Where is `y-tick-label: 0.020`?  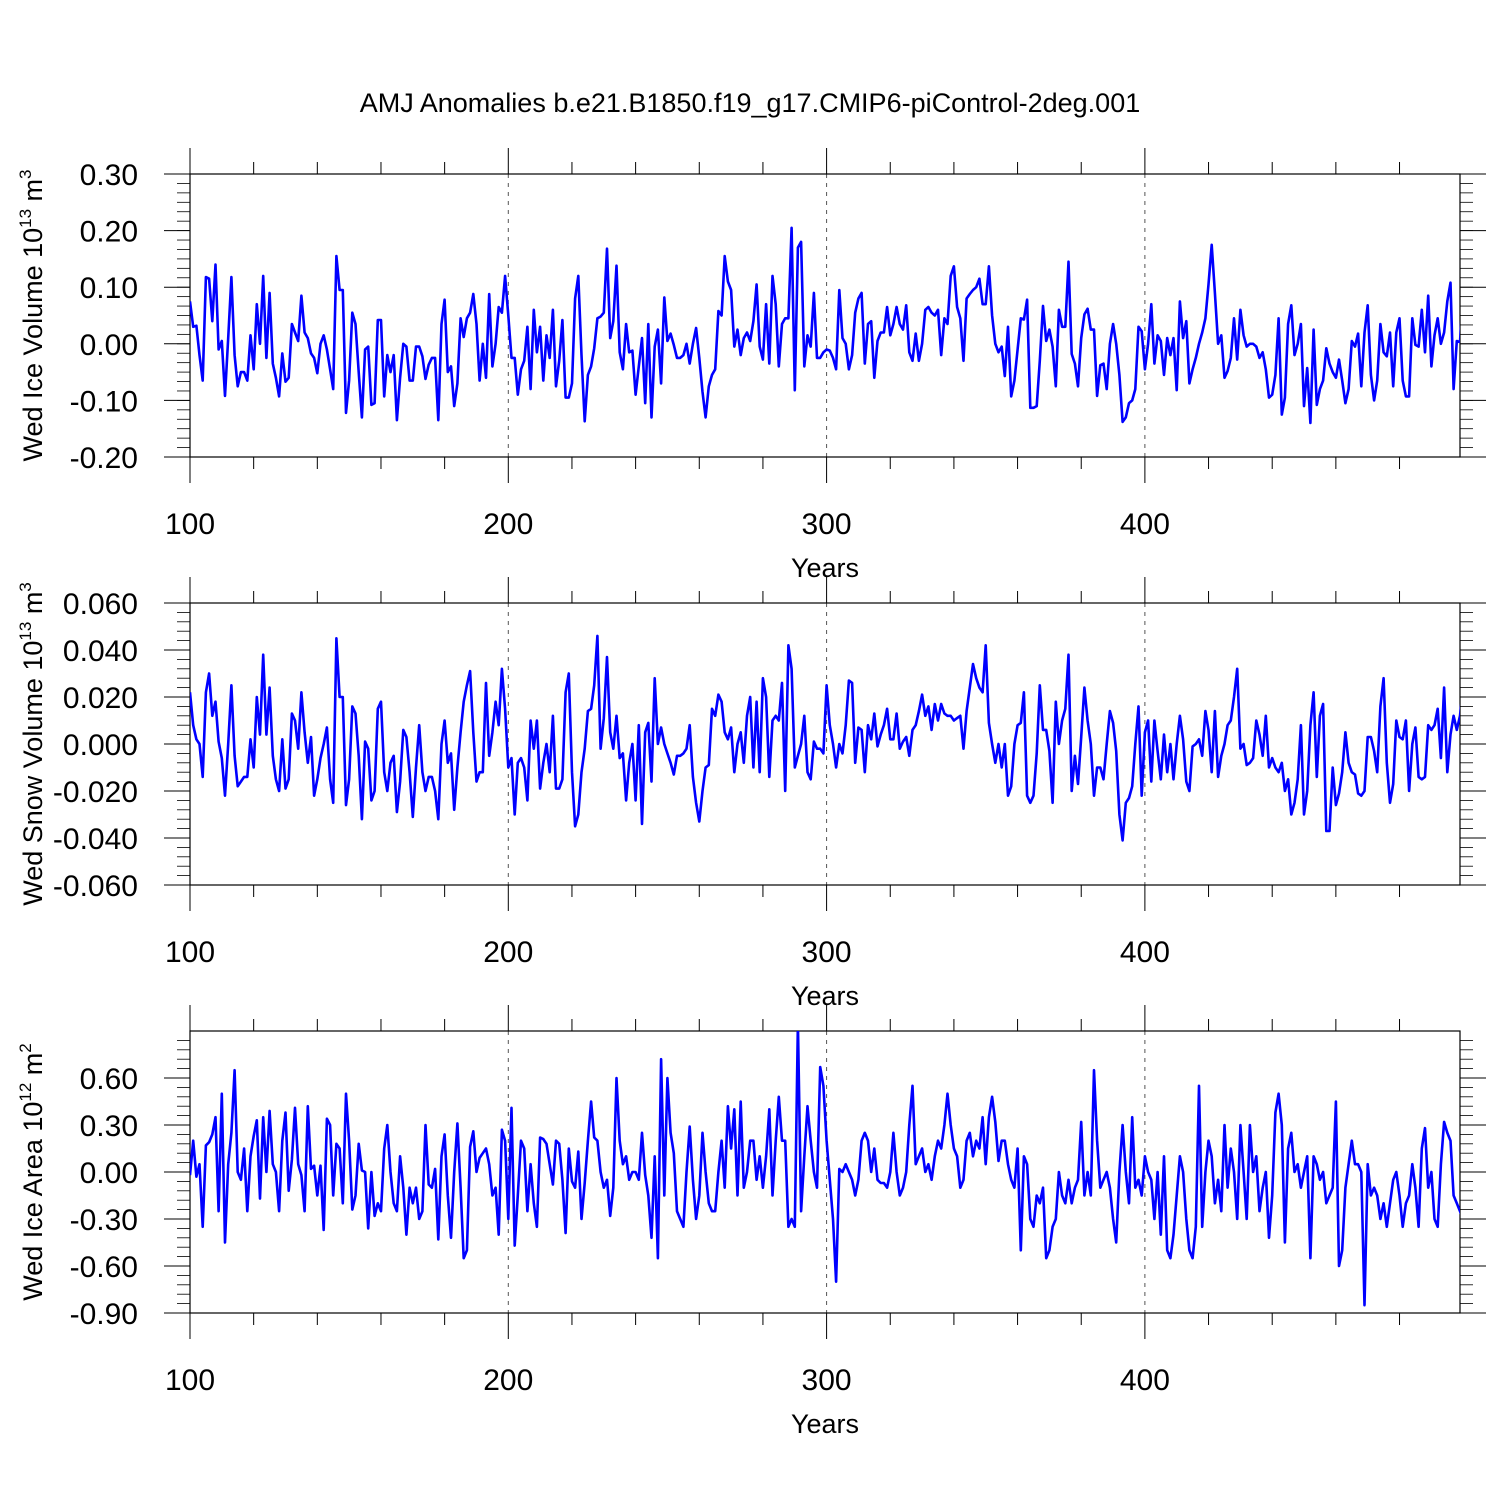 y-tick-label: 0.020 is located at coordinates (100, 698).